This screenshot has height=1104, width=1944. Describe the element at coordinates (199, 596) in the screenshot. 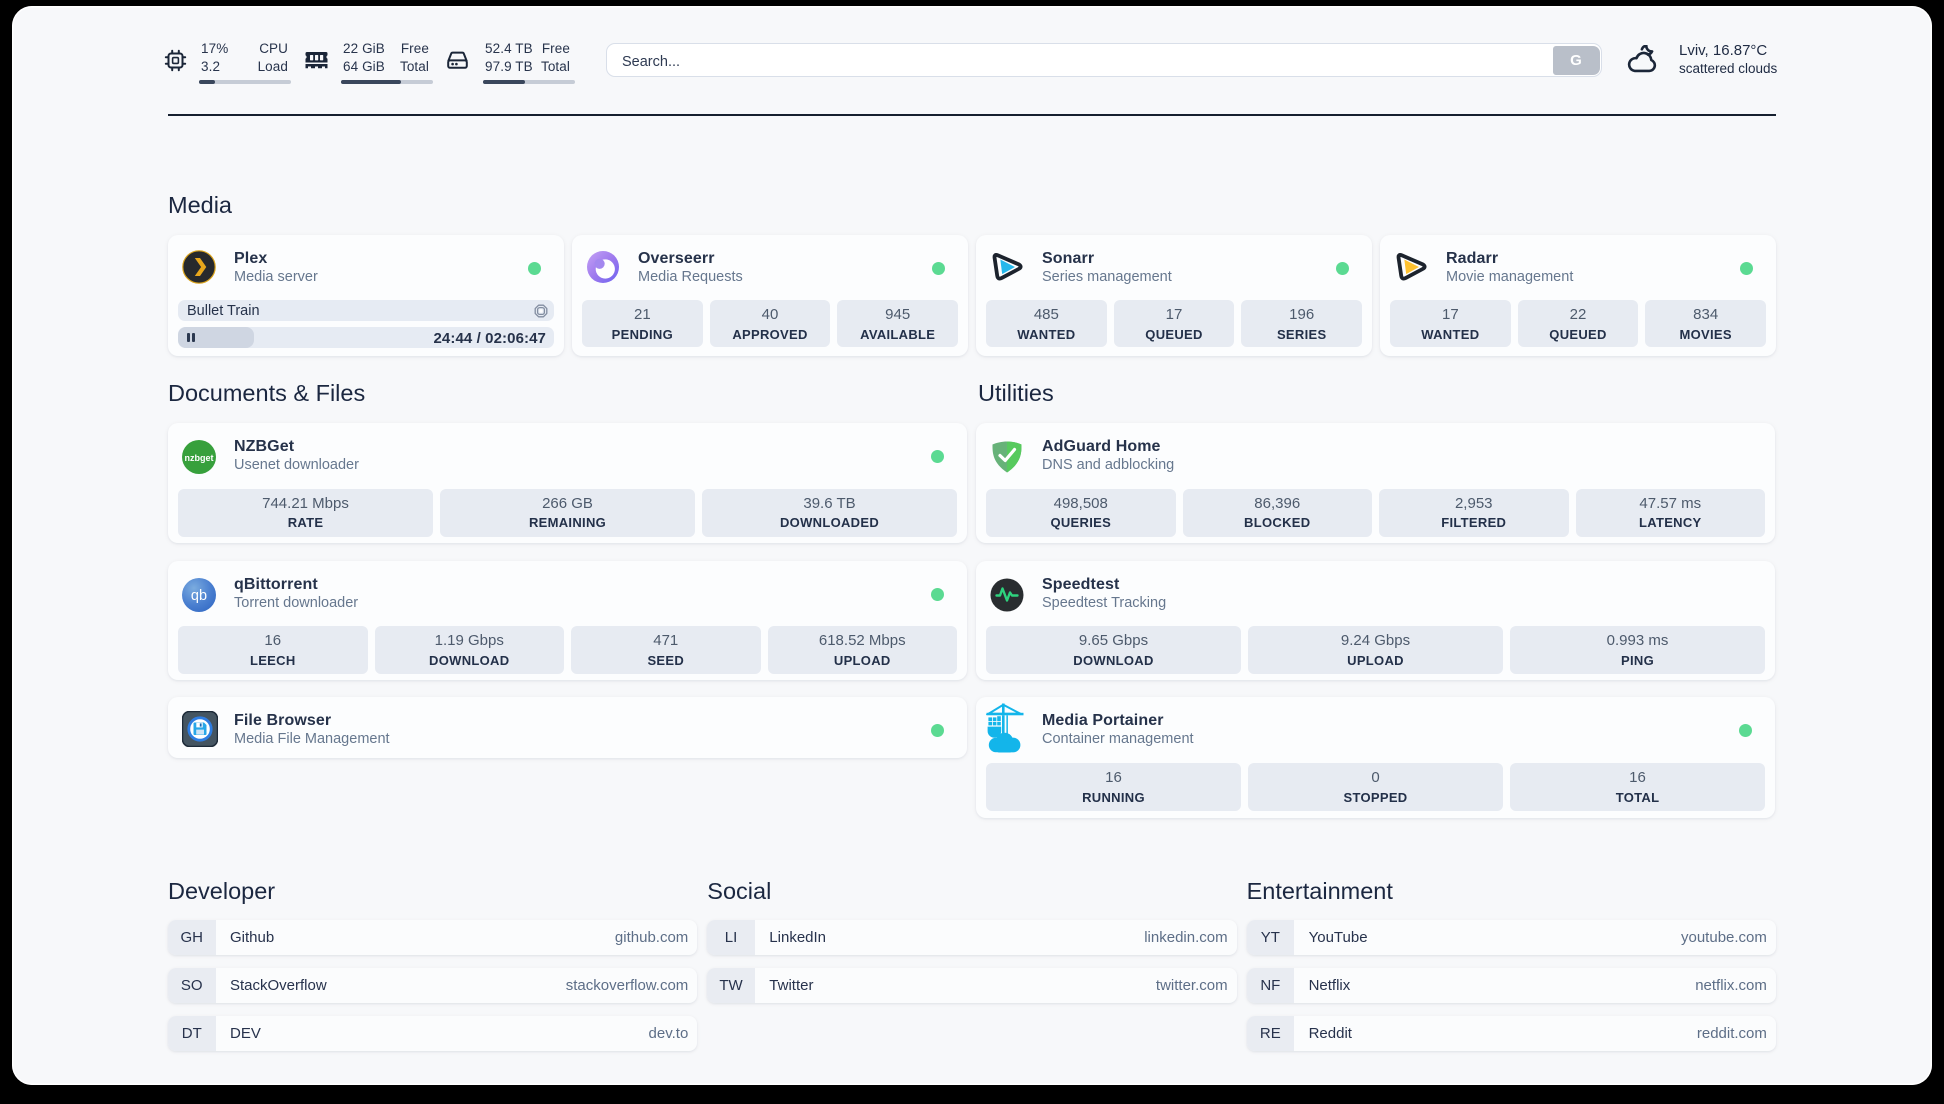

I see `svg-text: qb` at that location.